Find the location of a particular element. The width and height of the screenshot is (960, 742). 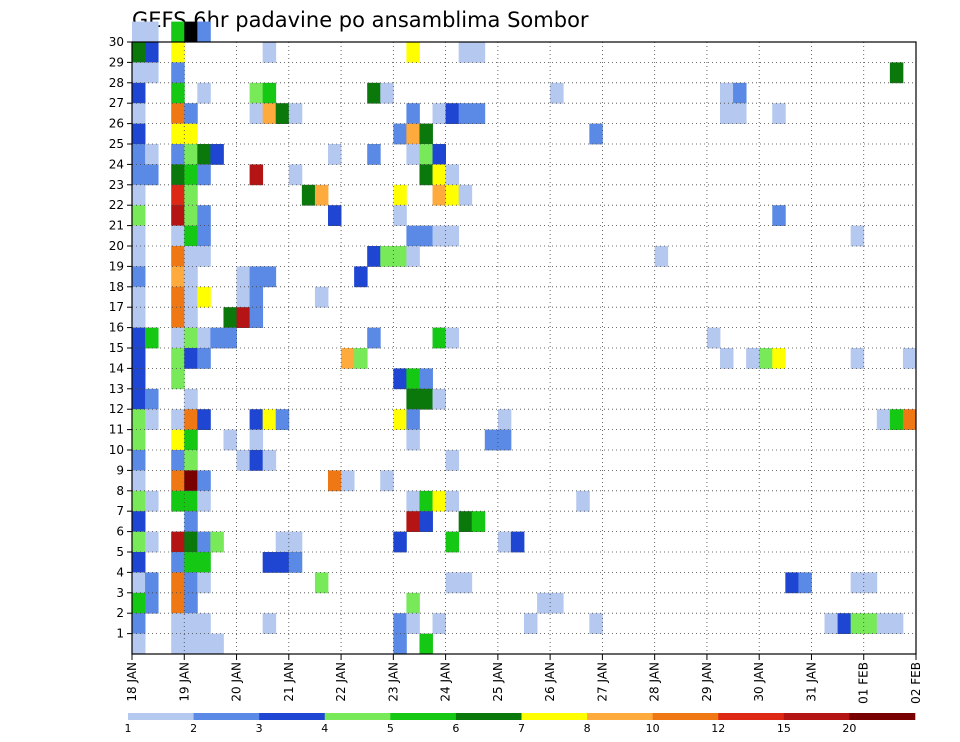

y-tick-label: 15 is located at coordinates (116, 348).